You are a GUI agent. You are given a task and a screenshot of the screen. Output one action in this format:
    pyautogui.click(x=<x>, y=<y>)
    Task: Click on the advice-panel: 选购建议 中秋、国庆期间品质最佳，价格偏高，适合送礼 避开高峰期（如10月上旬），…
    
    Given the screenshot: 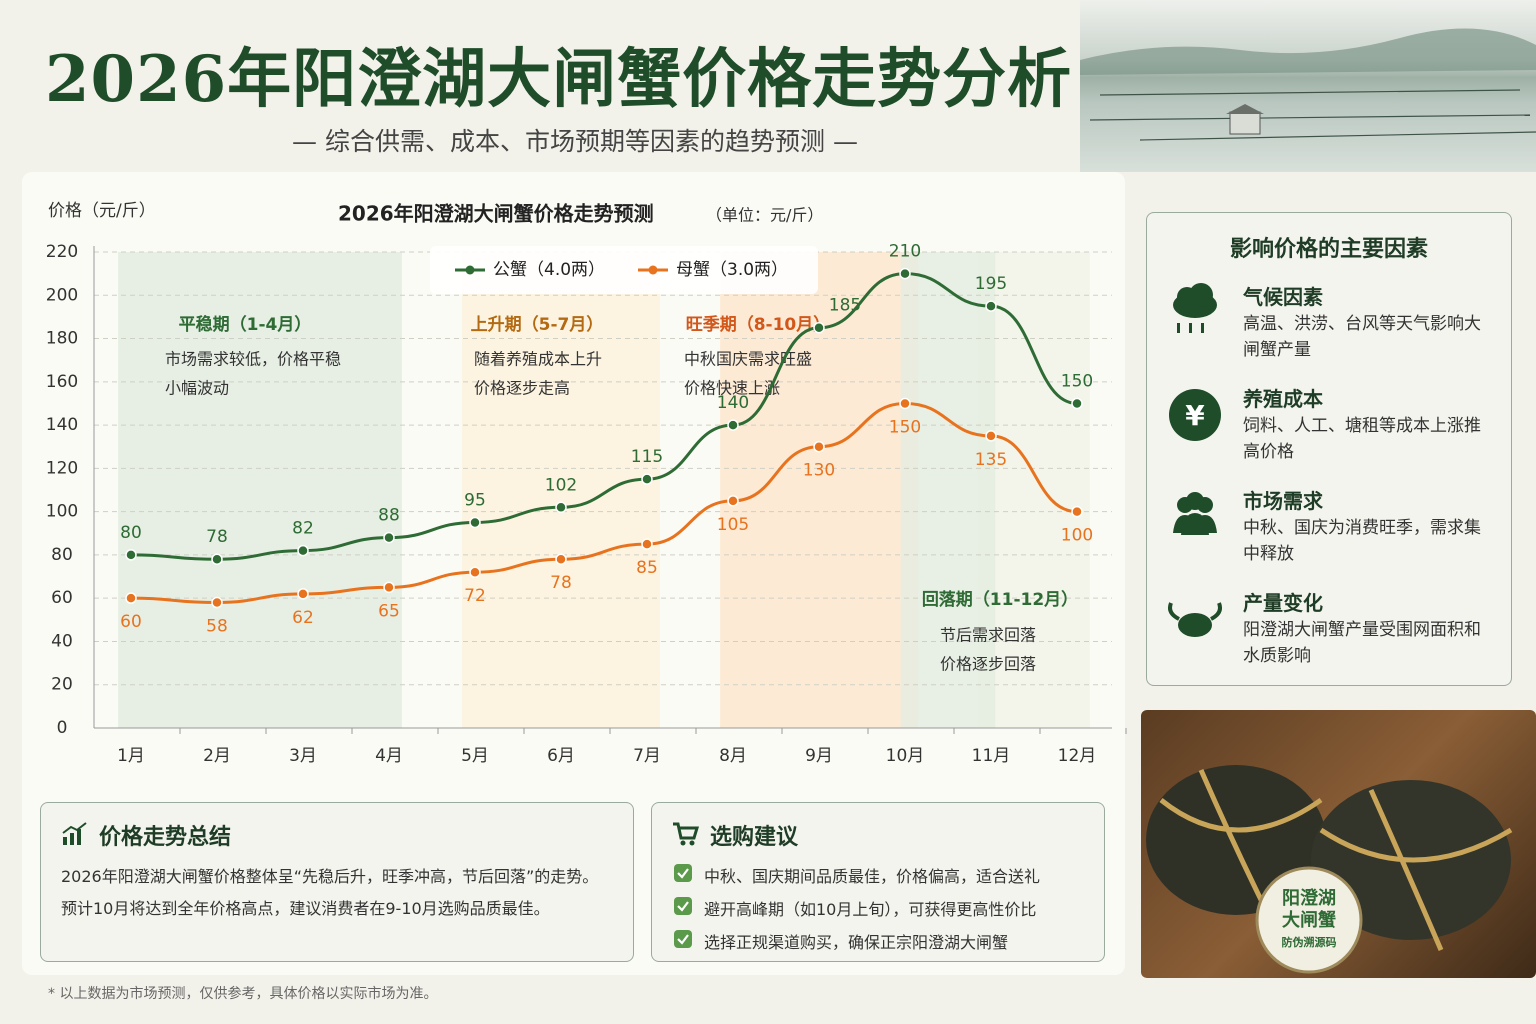 What is the action you would take?
    pyautogui.click(x=878, y=882)
    